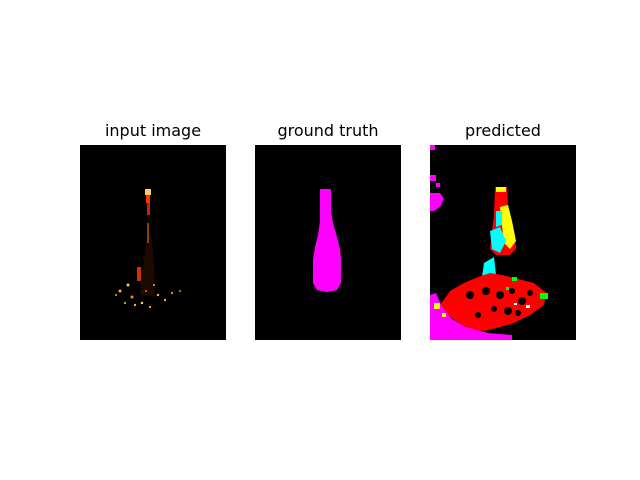 This screenshot has height=480, width=640. I want to click on ground-truth-image, so click(328, 242).